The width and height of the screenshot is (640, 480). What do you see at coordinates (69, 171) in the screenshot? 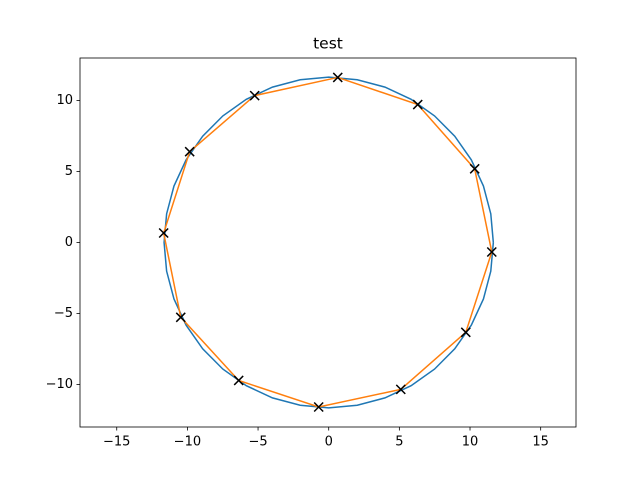
I see `y-tick-label: 5` at bounding box center [69, 171].